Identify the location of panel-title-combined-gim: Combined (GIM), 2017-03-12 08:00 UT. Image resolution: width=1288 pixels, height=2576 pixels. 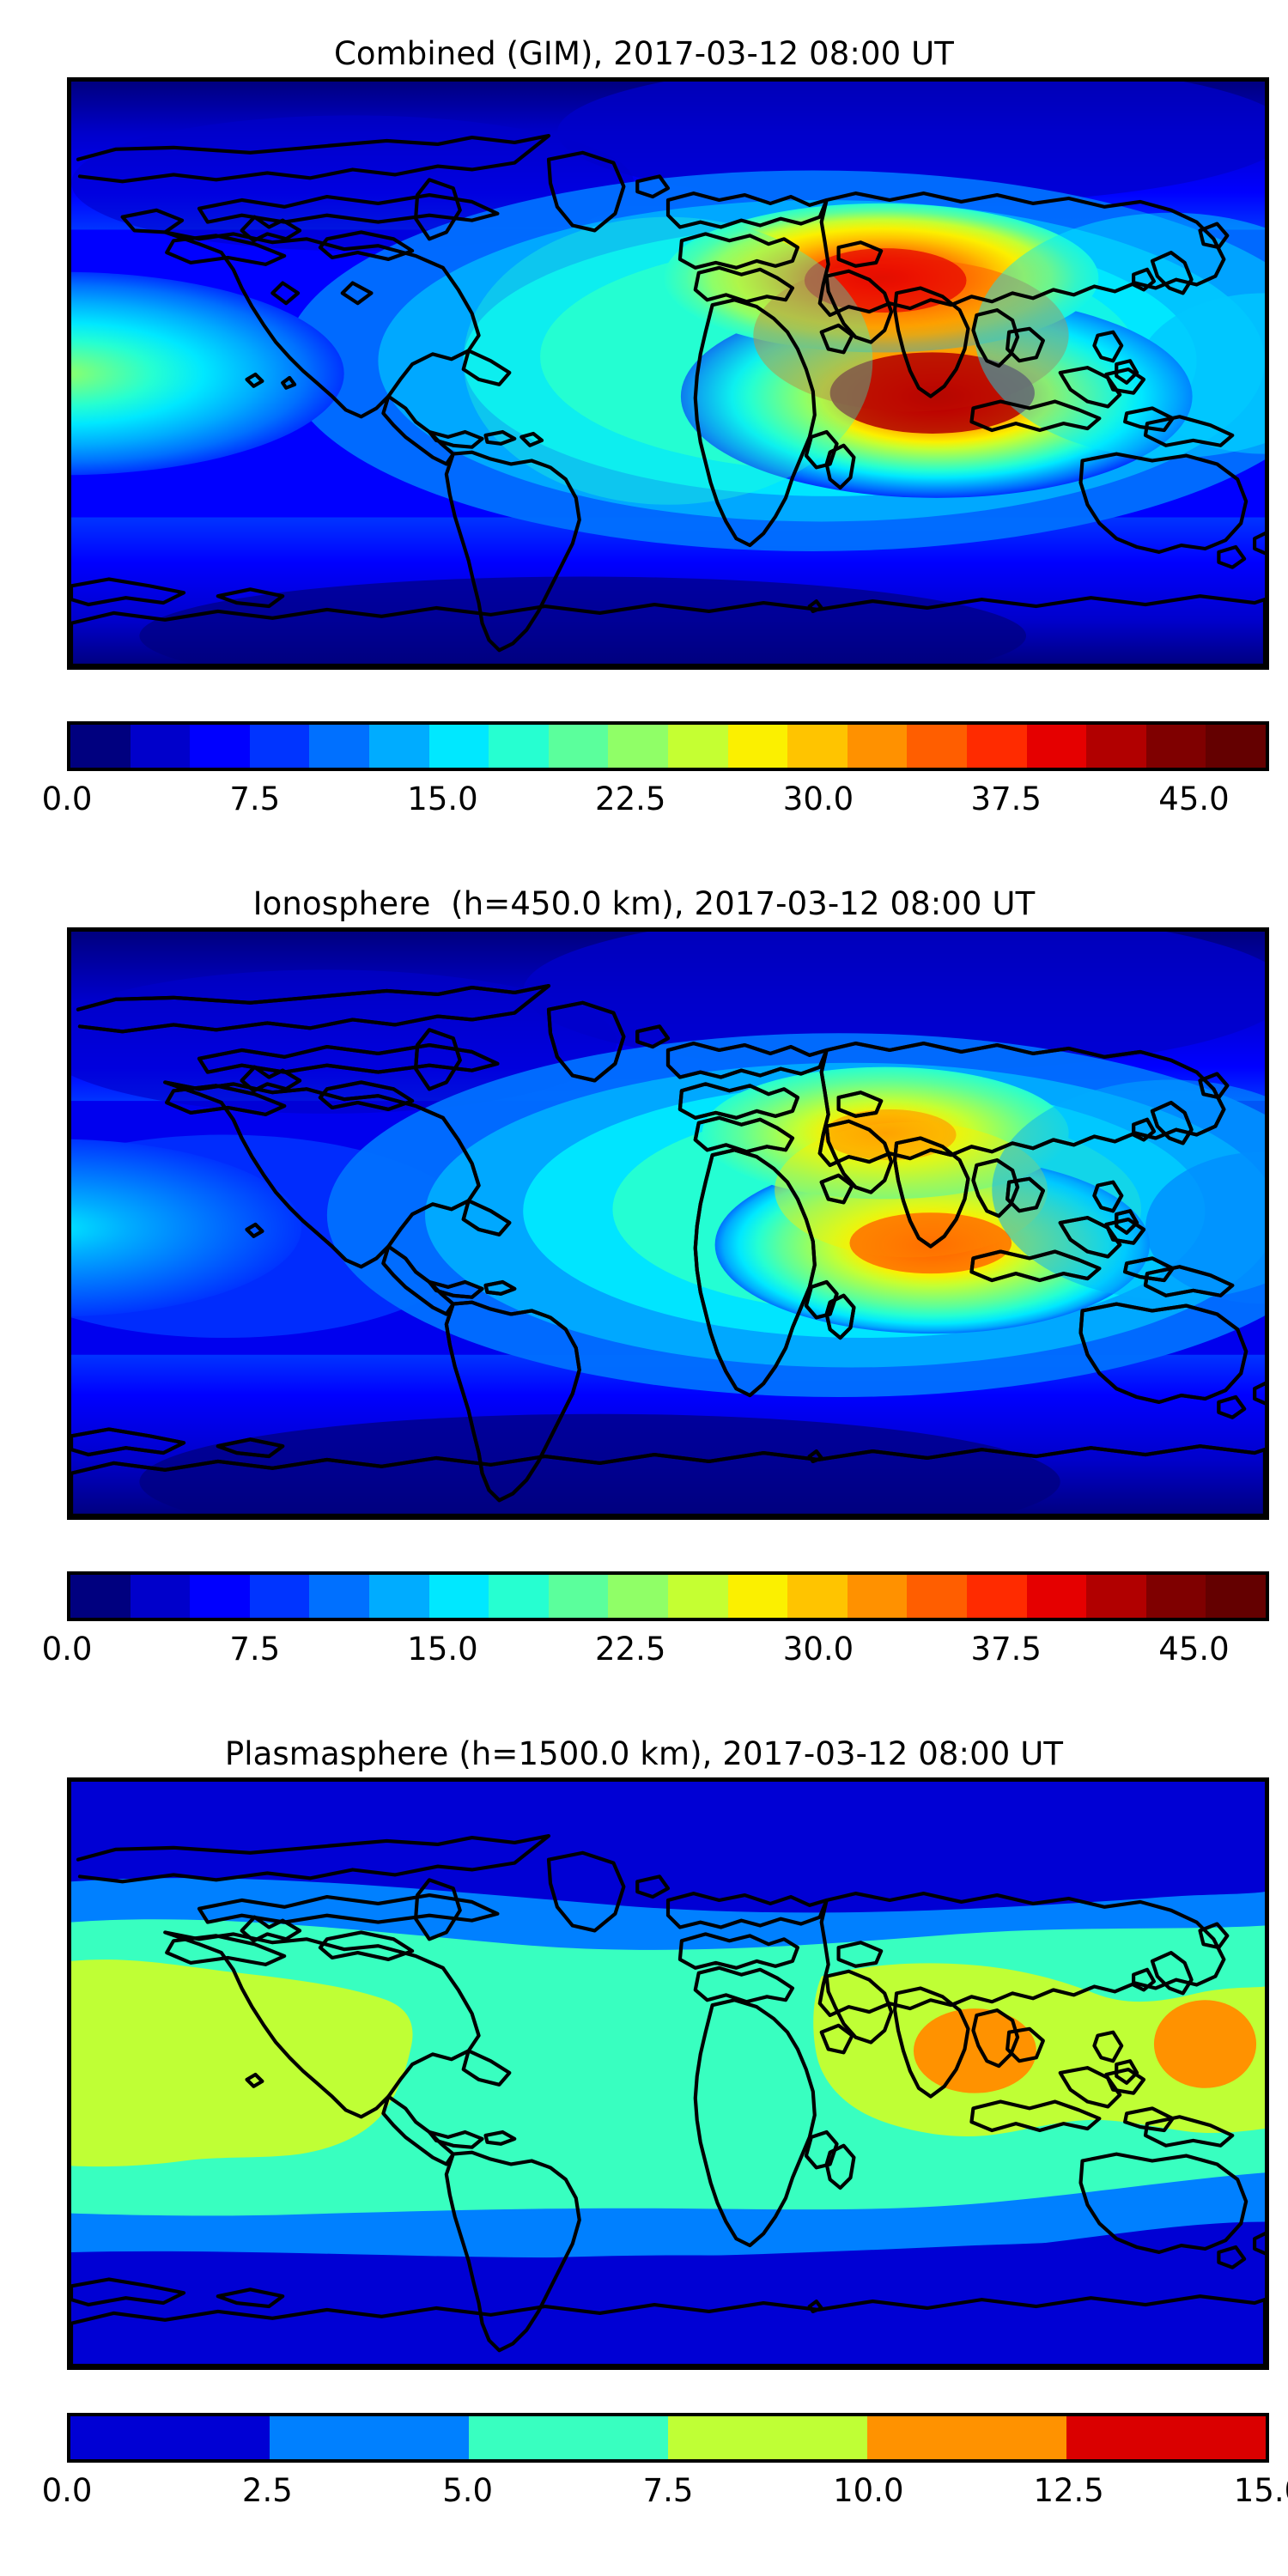
(643, 53).